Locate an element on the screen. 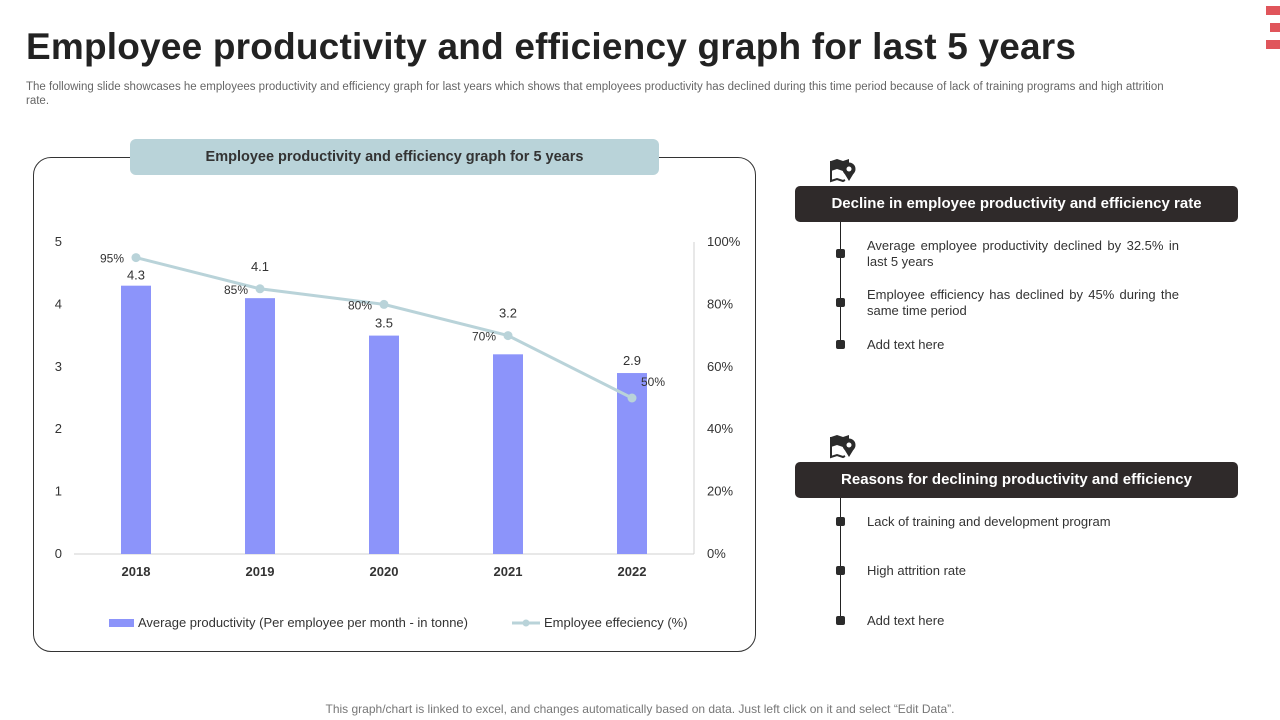 The image size is (1280, 720). line-data-label: 50% is located at coordinates (653, 382).